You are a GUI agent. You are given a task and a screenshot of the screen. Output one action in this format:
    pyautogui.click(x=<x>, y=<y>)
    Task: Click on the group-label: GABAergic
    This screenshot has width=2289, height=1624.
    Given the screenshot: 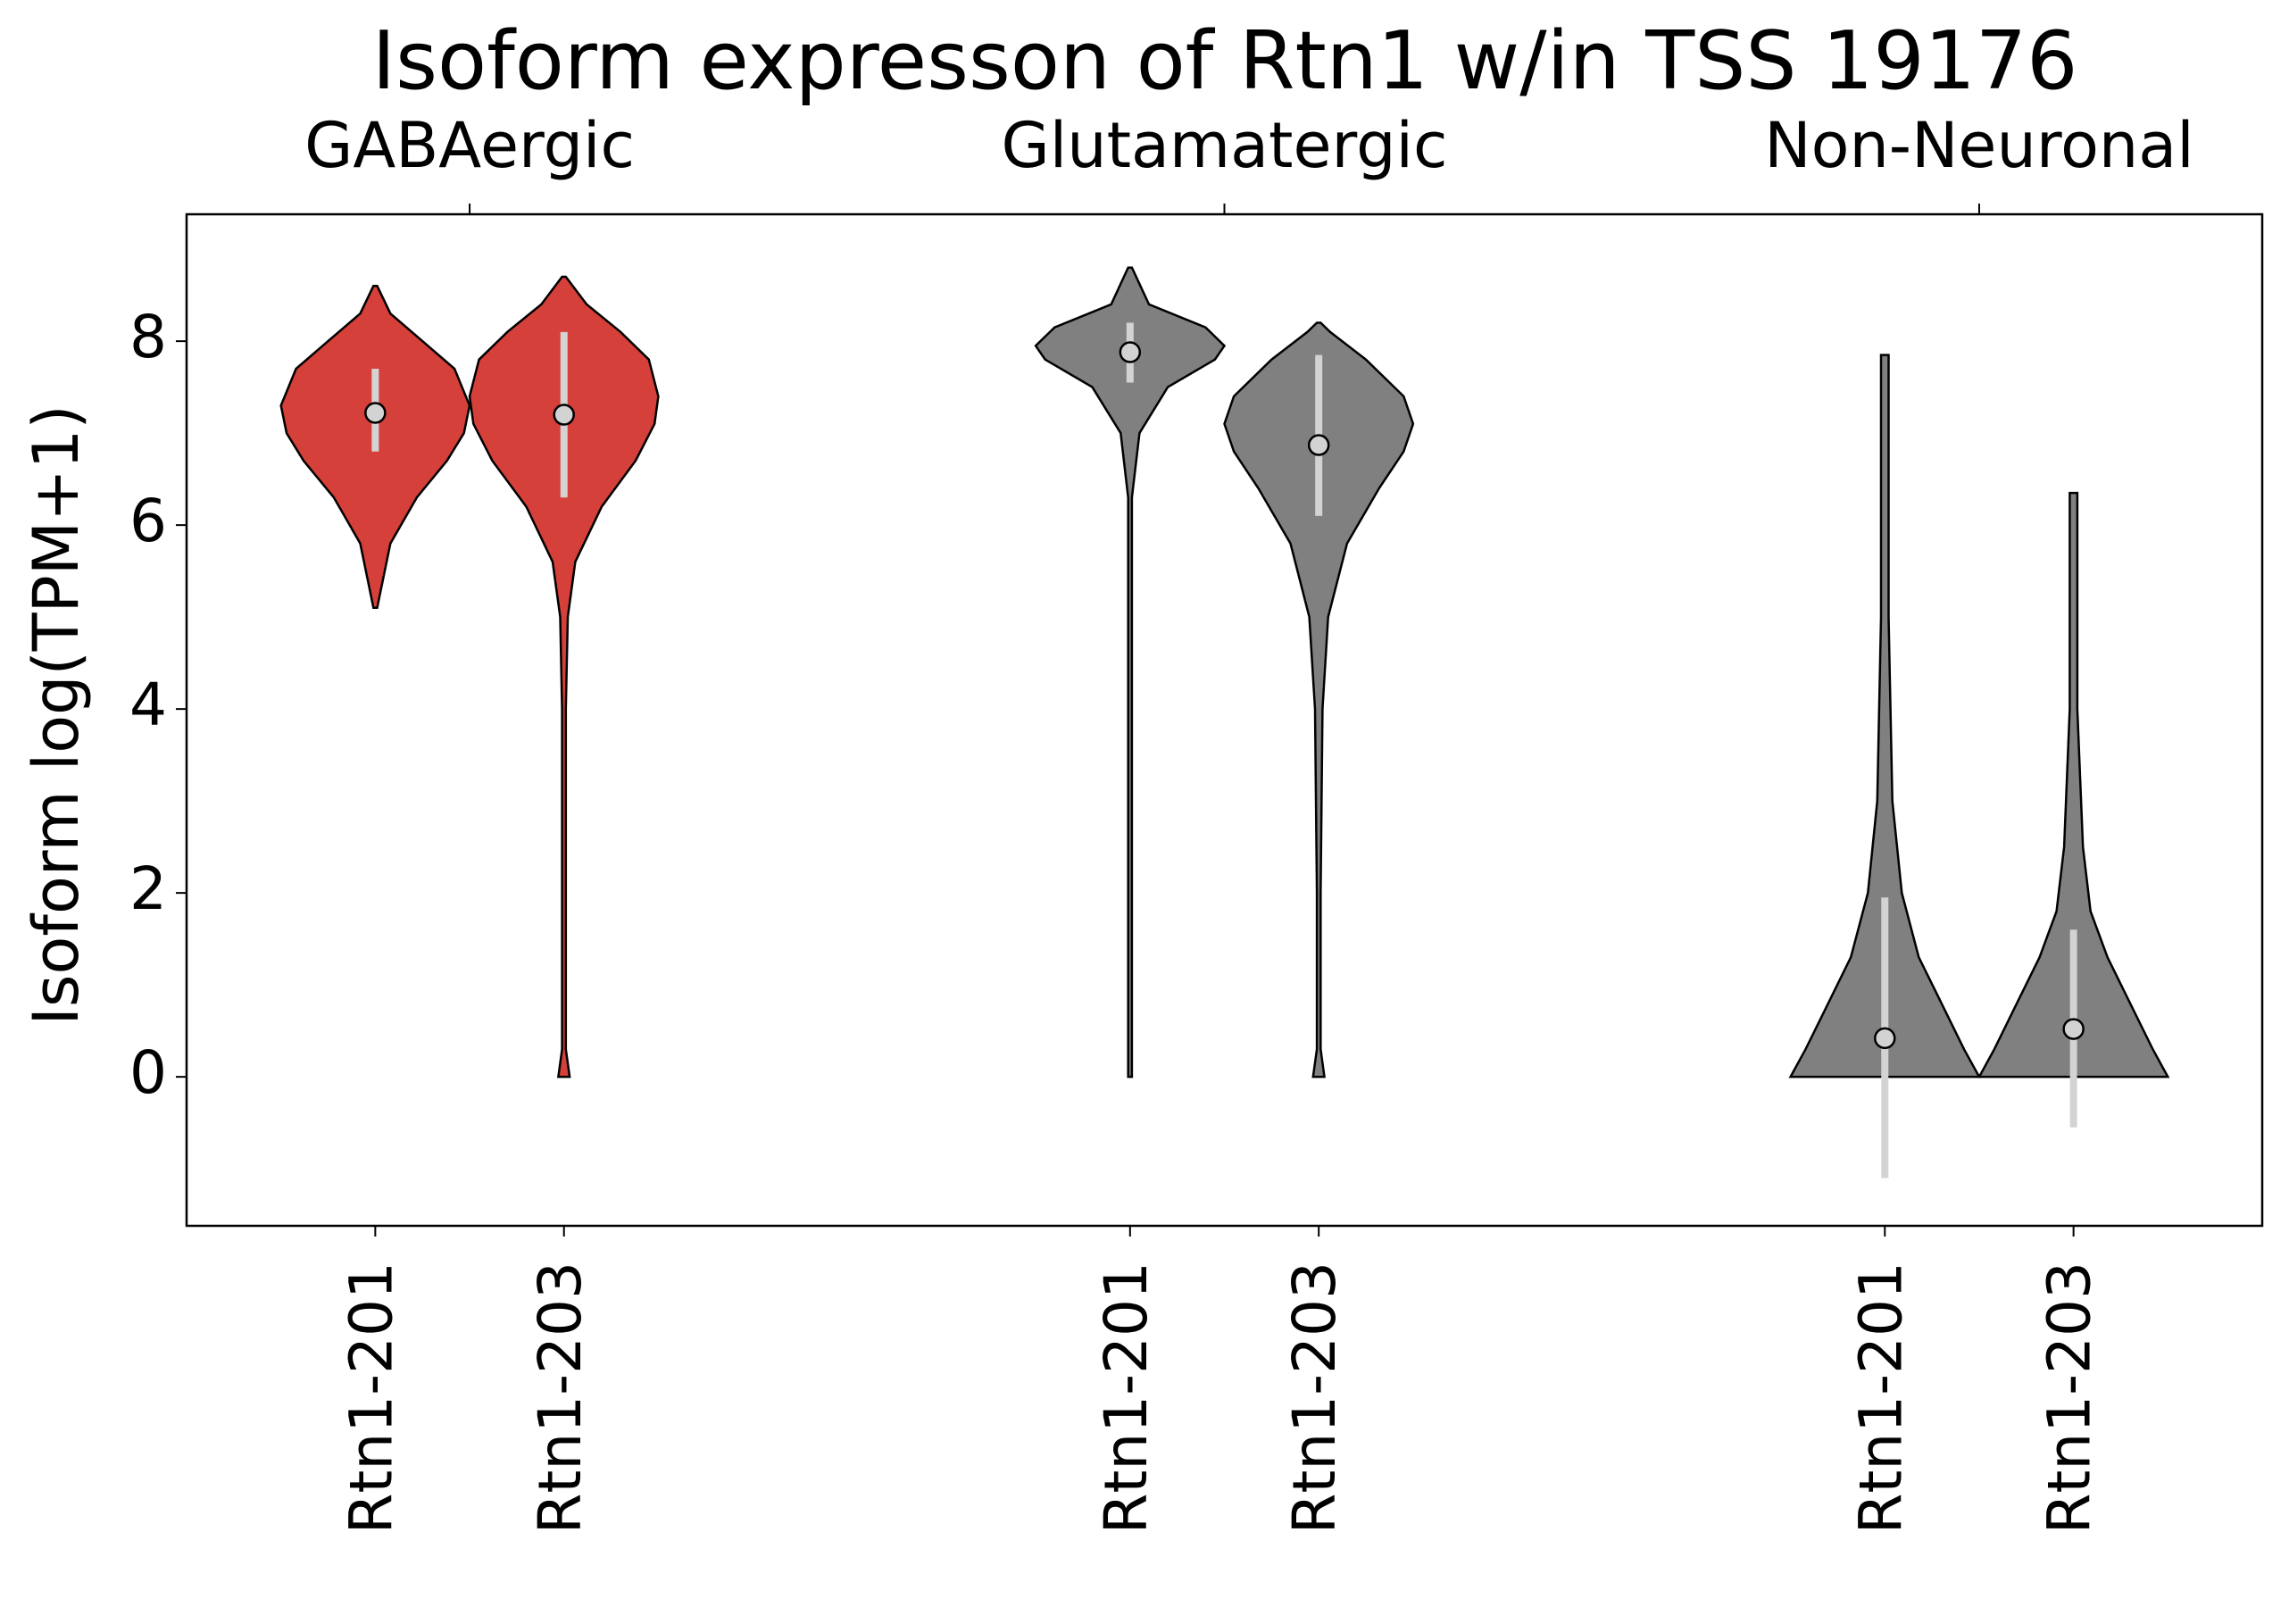 What is the action you would take?
    pyautogui.click(x=469, y=145)
    